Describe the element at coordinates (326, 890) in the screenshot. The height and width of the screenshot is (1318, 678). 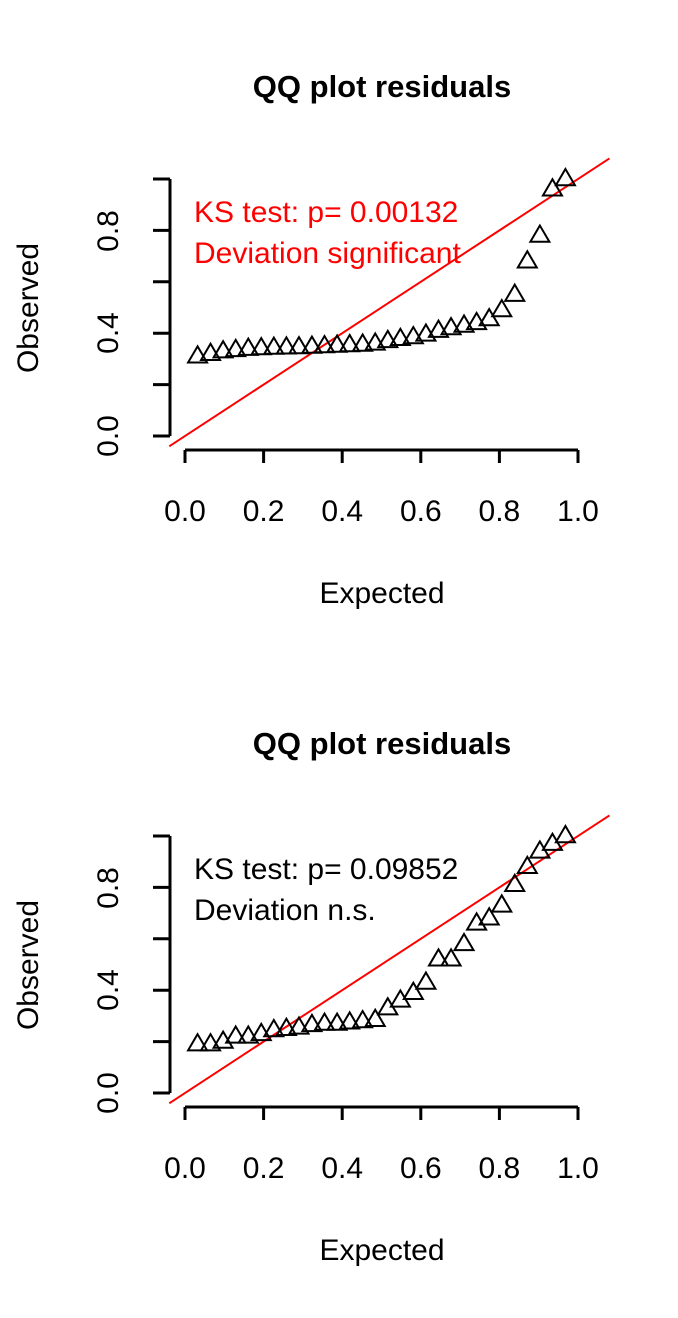
I see `ks-annotation: KS test: p= 0.09852 Deviation n.s.` at that location.